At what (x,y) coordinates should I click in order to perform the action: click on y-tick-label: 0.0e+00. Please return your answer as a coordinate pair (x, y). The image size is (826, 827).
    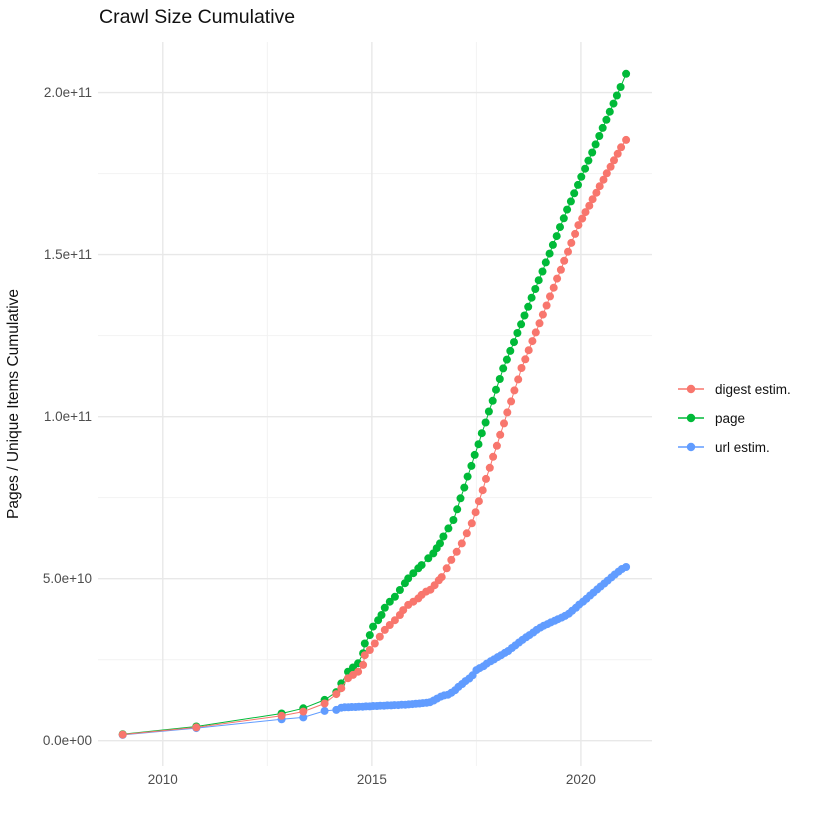
    Looking at the image, I should click on (67, 740).